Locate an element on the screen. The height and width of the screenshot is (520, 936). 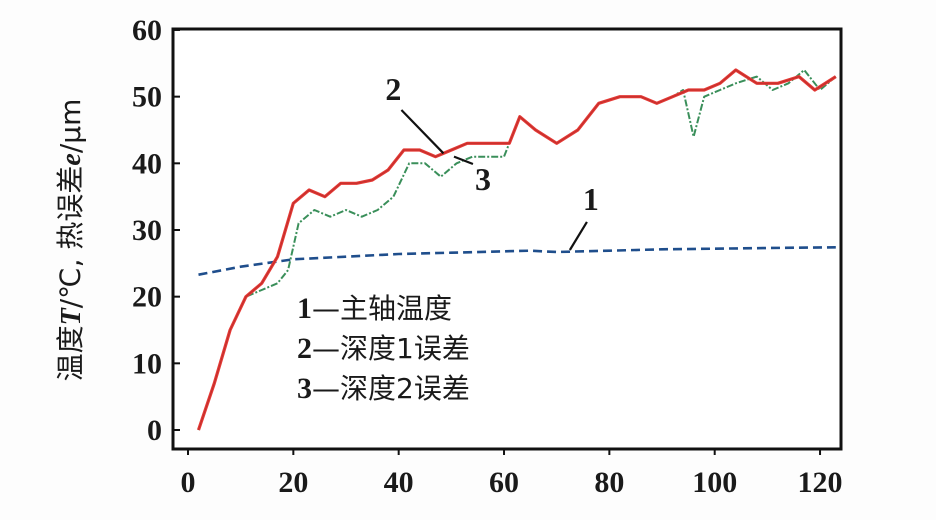
x-tick-label: 60 is located at coordinates (504, 482).